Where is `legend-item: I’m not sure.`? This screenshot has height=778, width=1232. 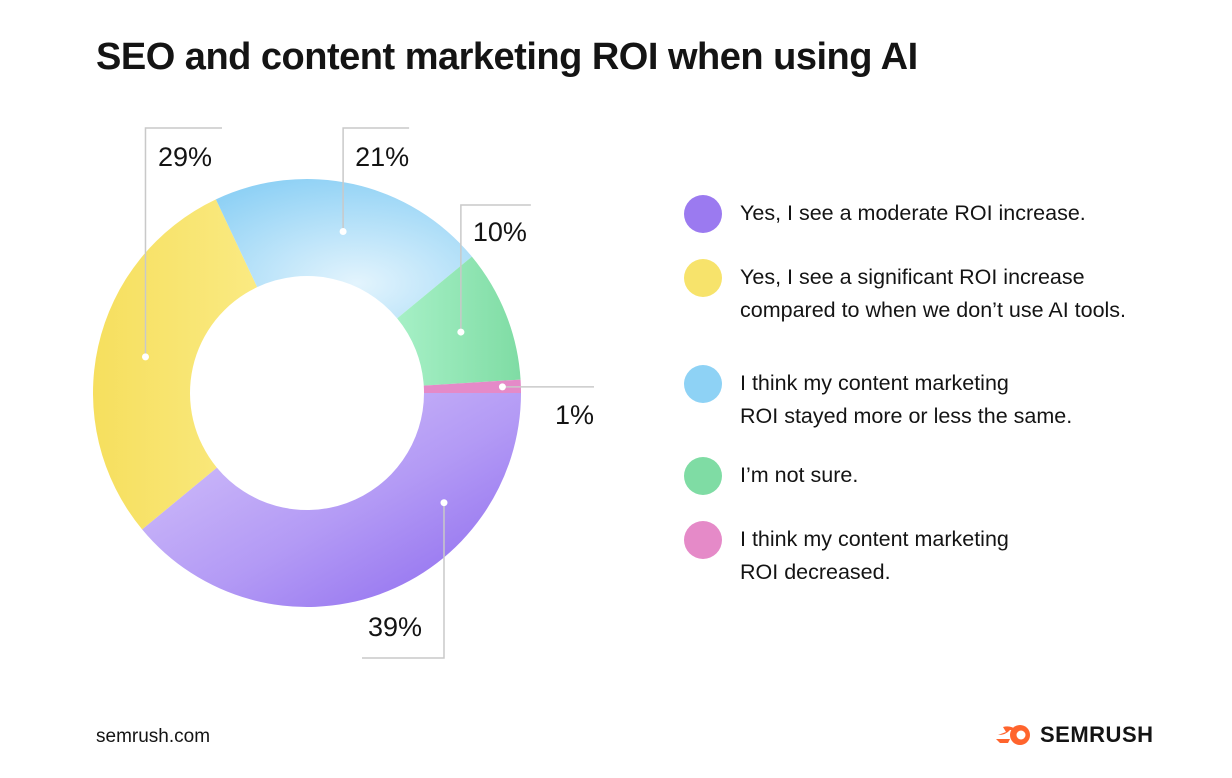 legend-item: I’m not sure. is located at coordinates (771, 476).